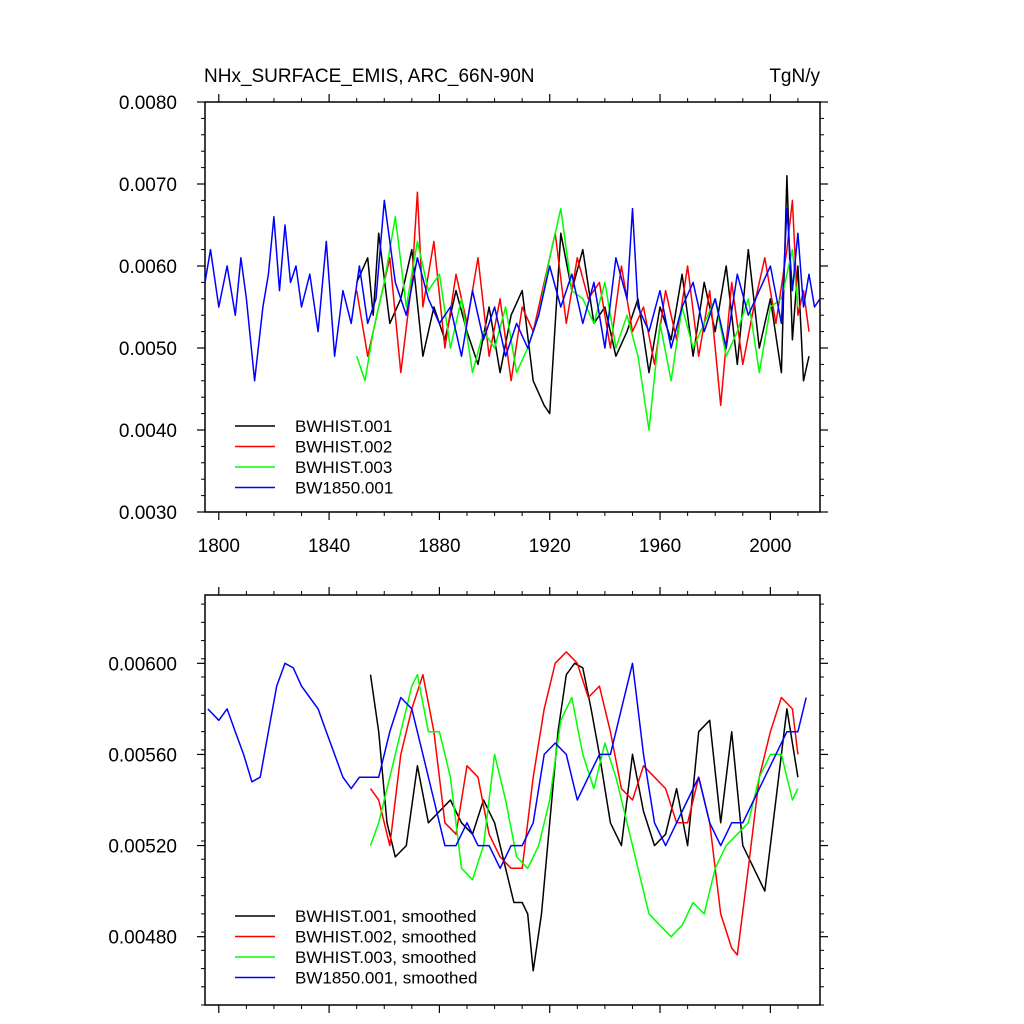 Image resolution: width=1024 pixels, height=1024 pixels. I want to click on y-tick-label: 0.00480, so click(142, 938).